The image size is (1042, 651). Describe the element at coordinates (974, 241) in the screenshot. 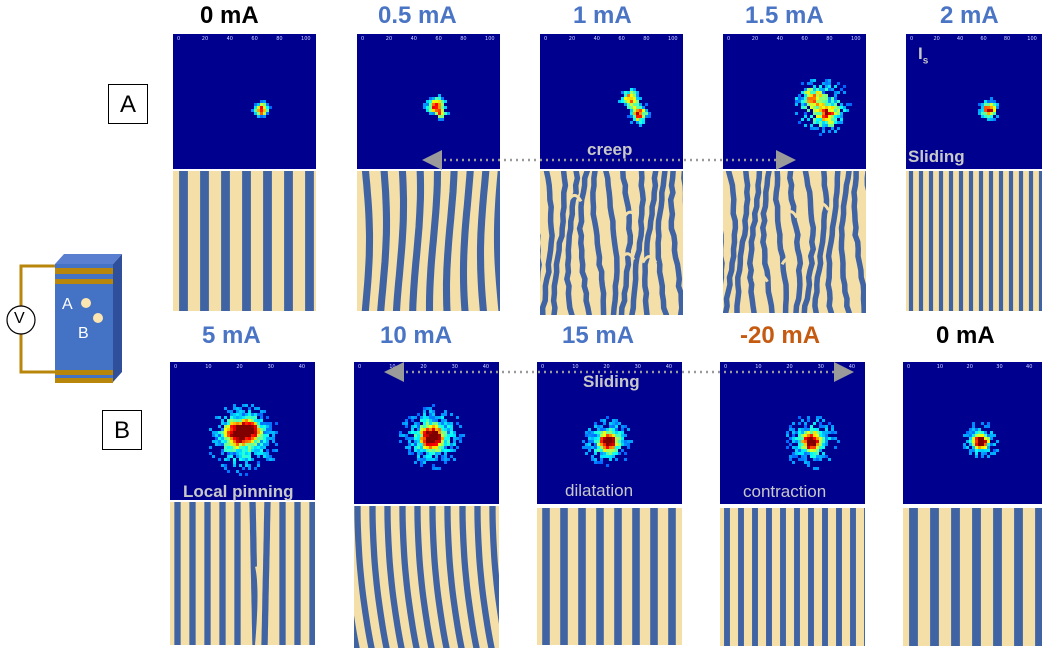

I see `fringe-a5` at that location.